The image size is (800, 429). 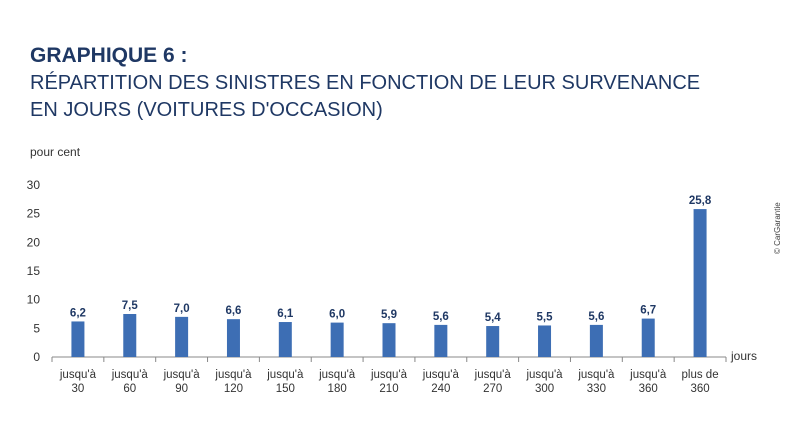 I want to click on credit-text: © CarGarantie, so click(x=777, y=228).